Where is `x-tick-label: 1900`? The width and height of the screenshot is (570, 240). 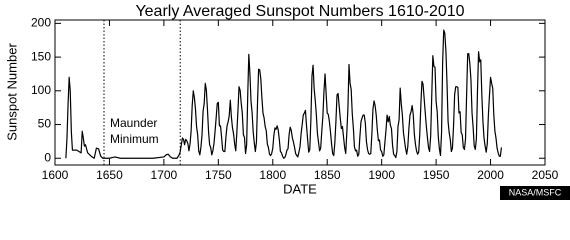
x-tick-label: 1900 is located at coordinates (381, 175).